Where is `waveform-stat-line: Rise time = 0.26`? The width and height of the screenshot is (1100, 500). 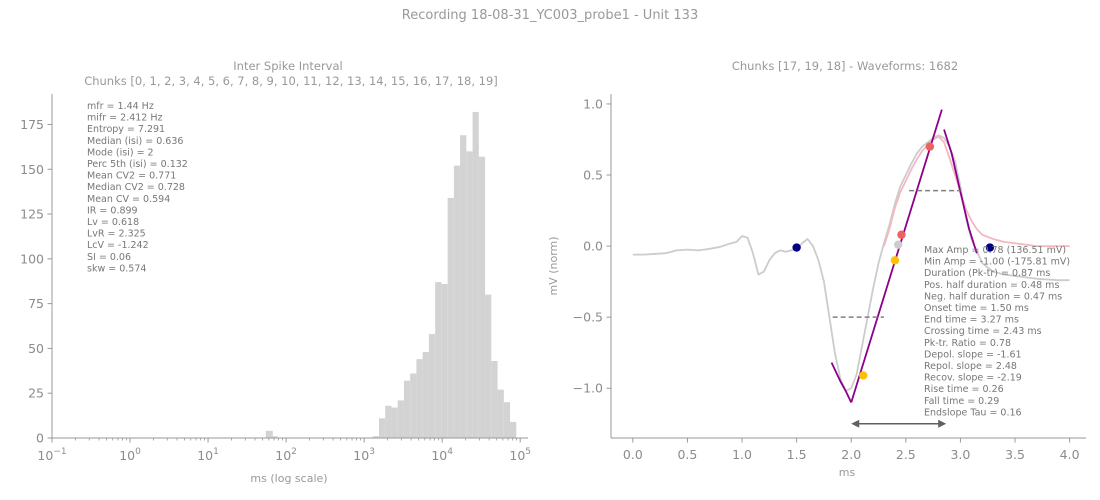
waveform-stat-line: Rise time = 0.26 is located at coordinates (964, 389).